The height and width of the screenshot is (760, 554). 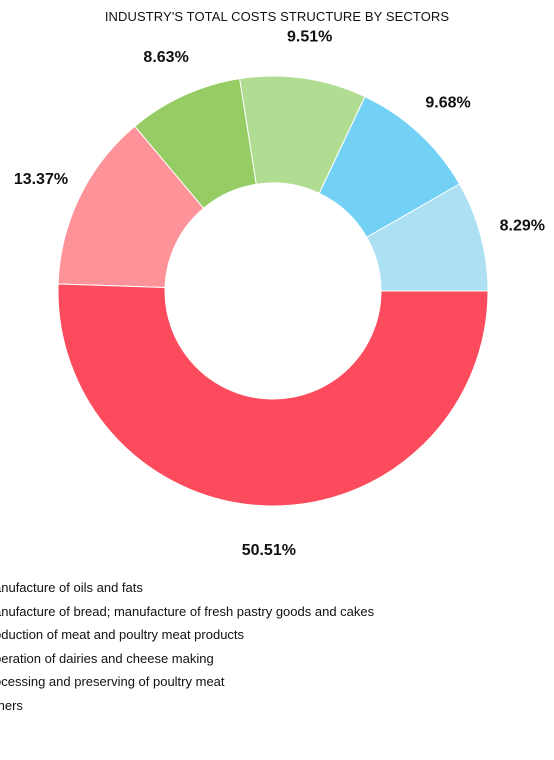 What do you see at coordinates (107, 658) in the screenshot?
I see `legend-item-4: peration of dairies and cheese making` at bounding box center [107, 658].